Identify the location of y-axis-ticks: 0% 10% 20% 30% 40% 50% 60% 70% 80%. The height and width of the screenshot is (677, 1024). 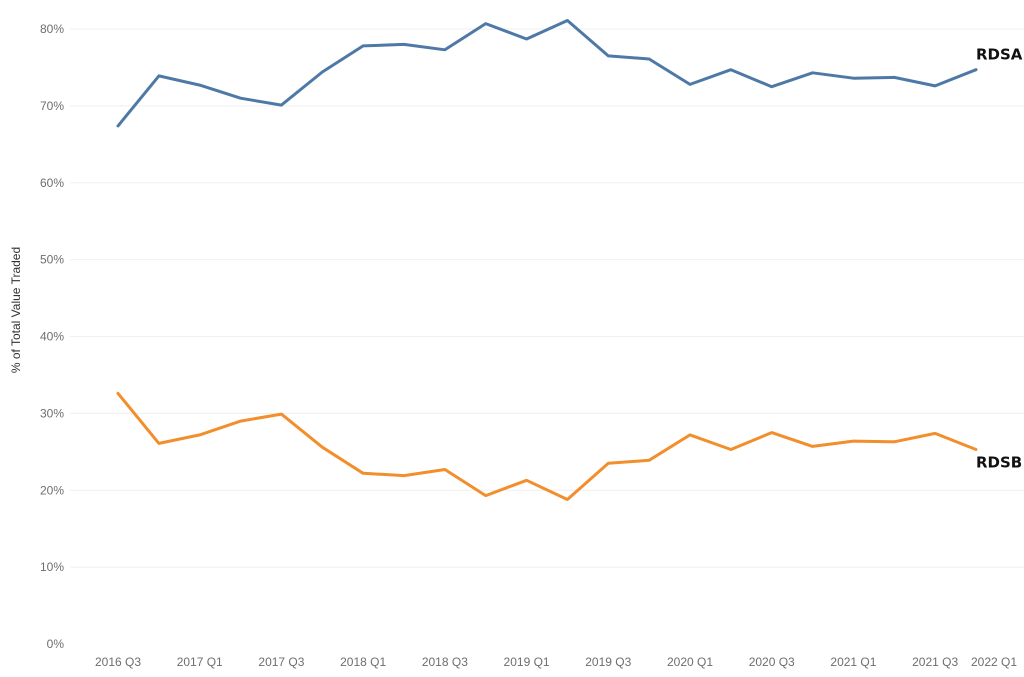
(52, 336).